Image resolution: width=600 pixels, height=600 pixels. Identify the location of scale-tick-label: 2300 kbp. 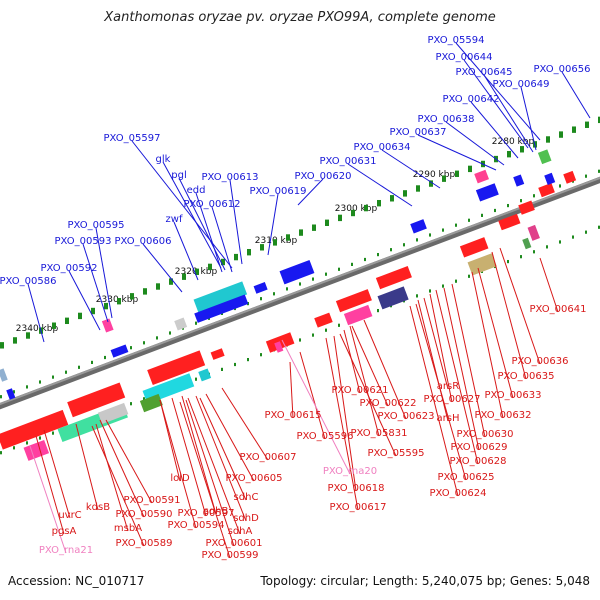
(356, 209).